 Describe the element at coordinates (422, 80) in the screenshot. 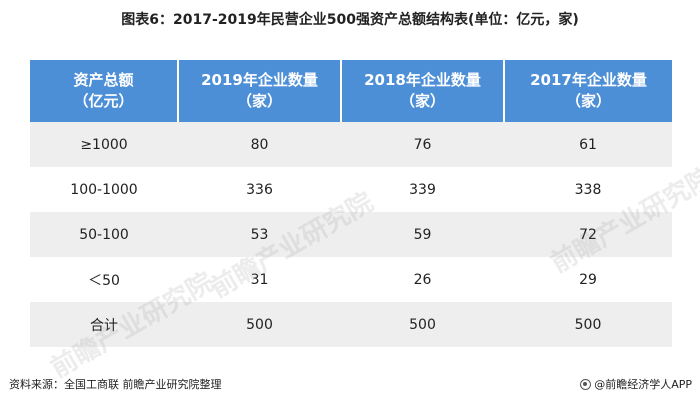

I see `header-line: 2018年企业数量` at that location.